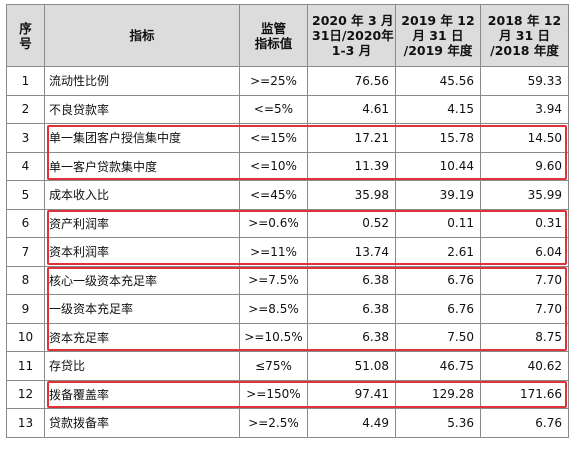  What do you see at coordinates (142, 138) in the screenshot?
I see `indicator-name: 单一集团客户授信集中度` at bounding box center [142, 138].